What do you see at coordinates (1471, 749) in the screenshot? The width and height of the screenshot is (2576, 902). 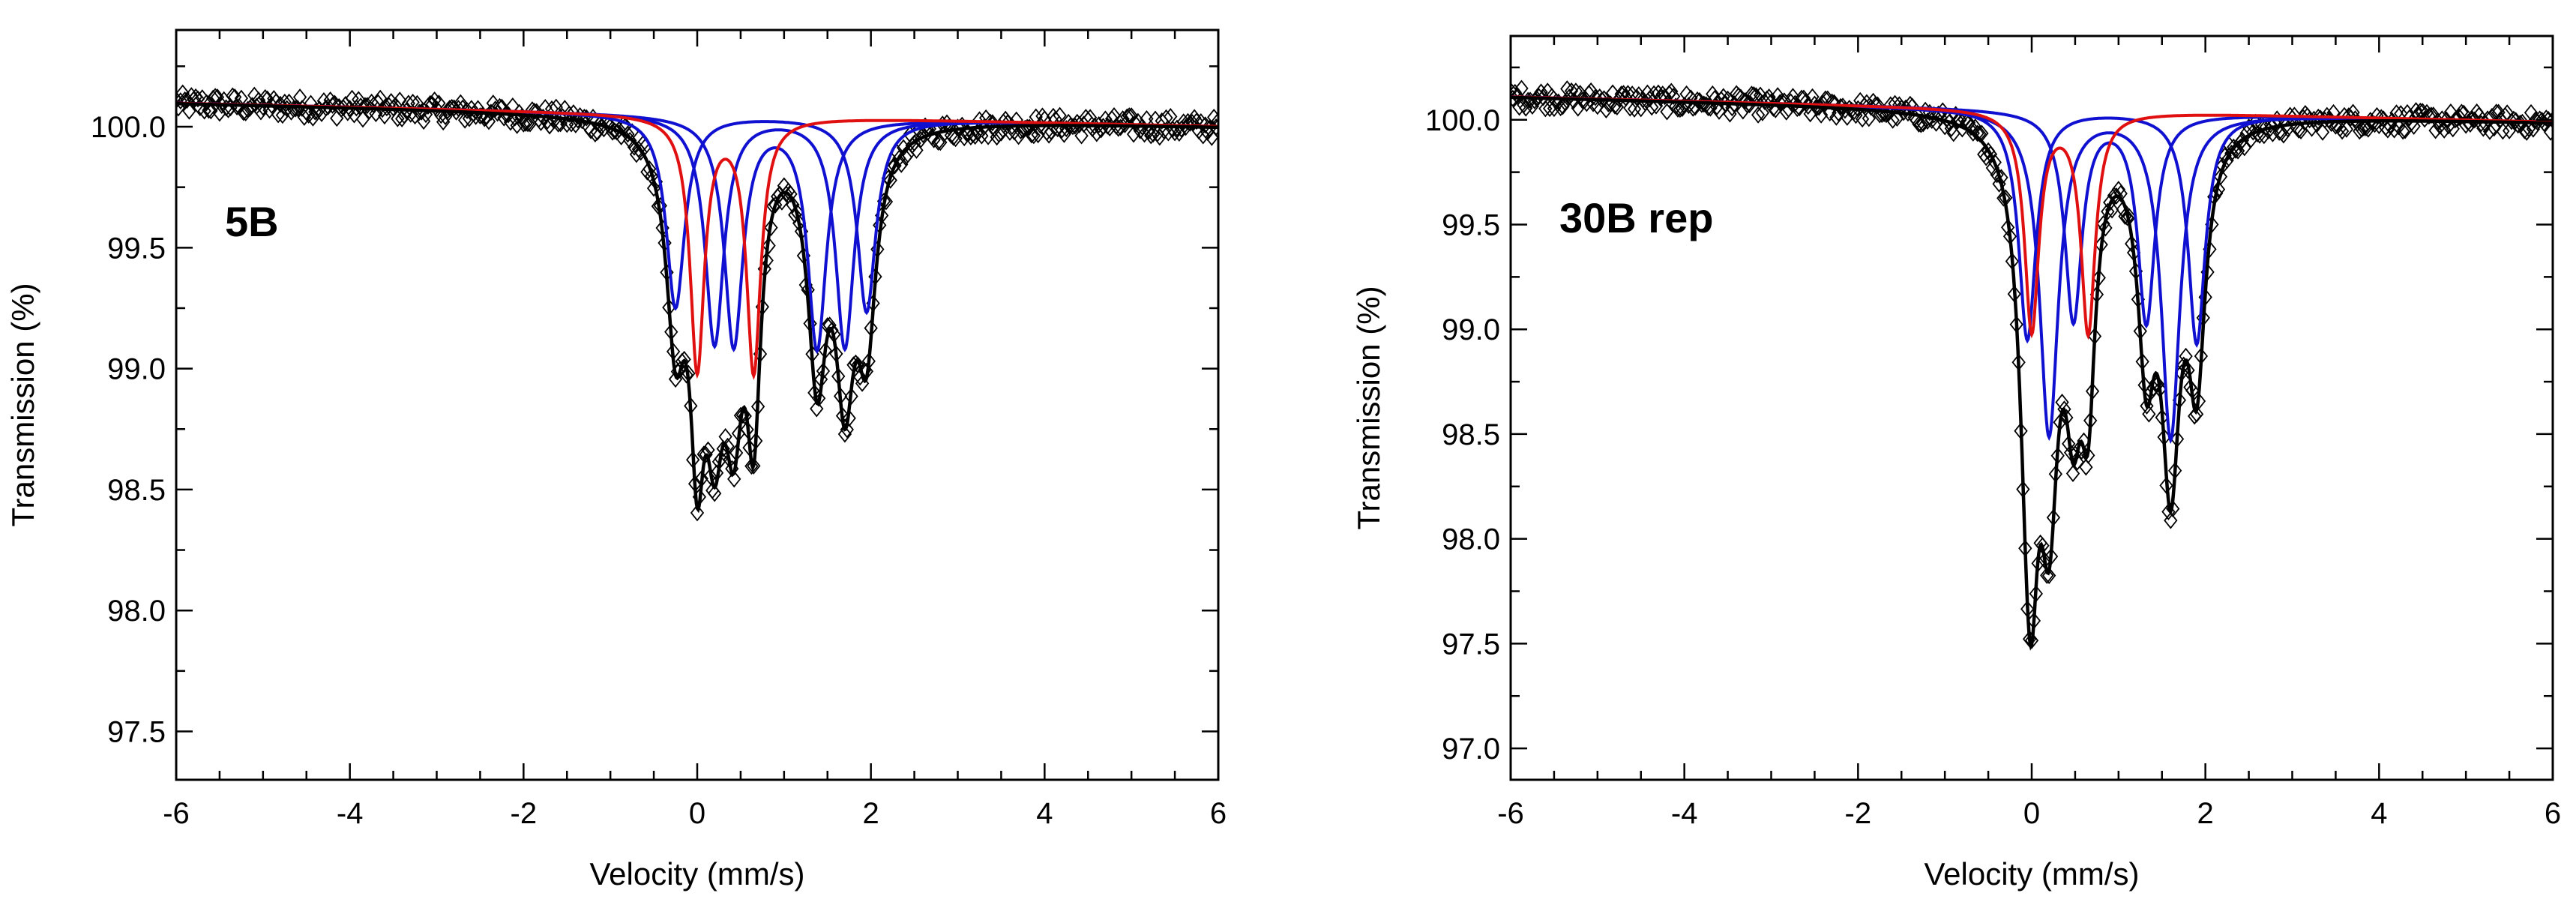 I see `y-tick-label: 97.0` at bounding box center [1471, 749].